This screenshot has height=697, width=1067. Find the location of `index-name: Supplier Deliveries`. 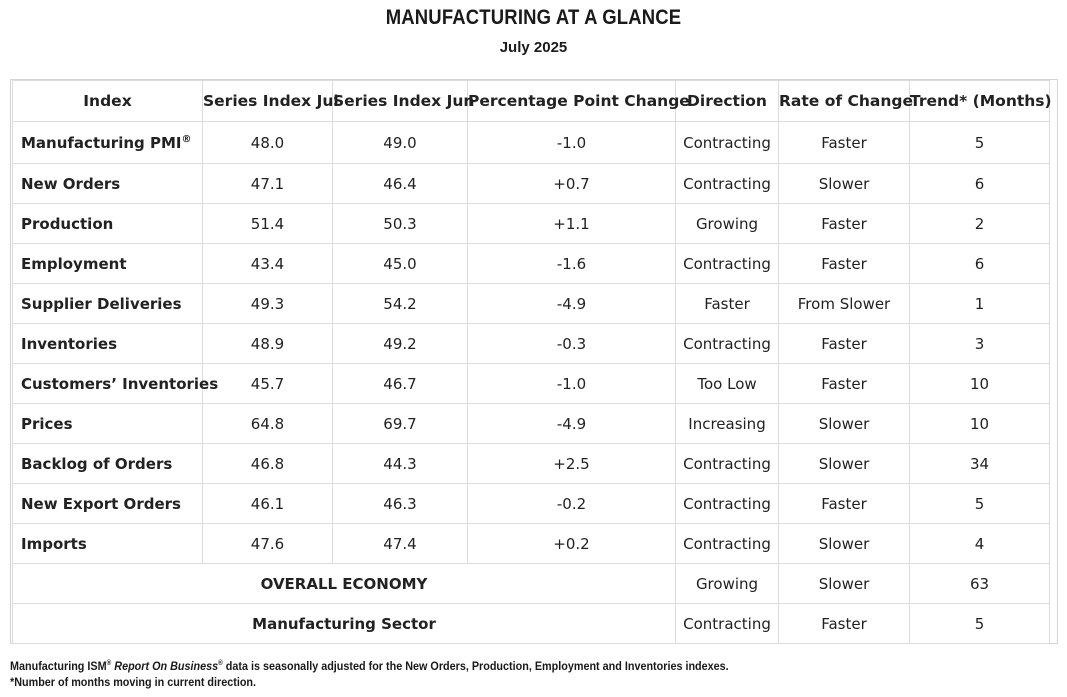

index-name: Supplier Deliveries is located at coordinates (107, 303).